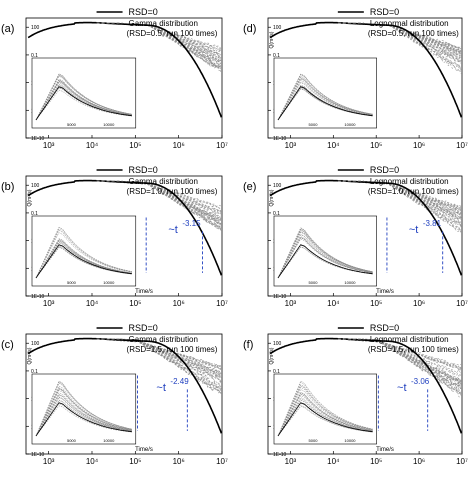 The width and height of the screenshot is (474, 481). I want to click on tail-exponent-power: -3.81, so click(432, 223).